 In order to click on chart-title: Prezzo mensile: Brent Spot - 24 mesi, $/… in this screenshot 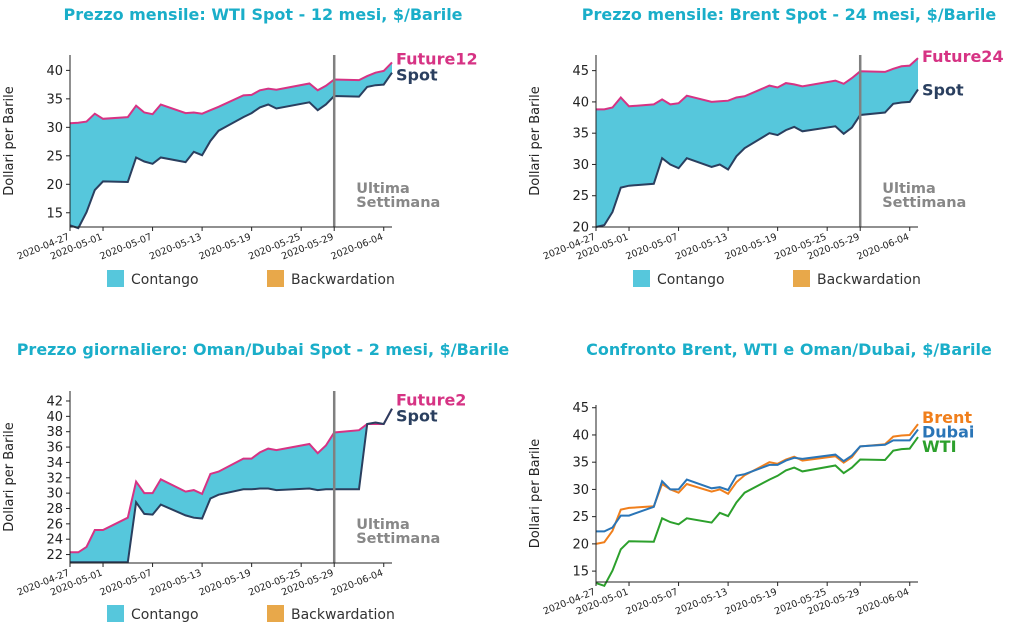, I will do `click(789, 14)`.